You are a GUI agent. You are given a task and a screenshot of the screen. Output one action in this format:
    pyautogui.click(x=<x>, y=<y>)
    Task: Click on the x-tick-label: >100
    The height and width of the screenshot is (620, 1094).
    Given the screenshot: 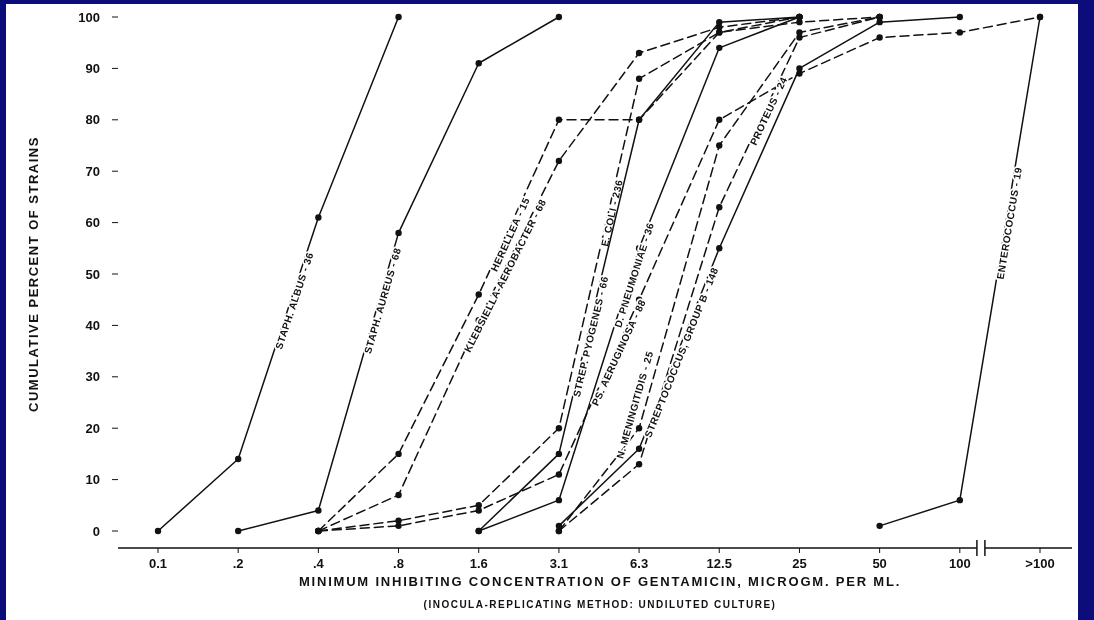 What is the action you would take?
    pyautogui.click(x=1040, y=563)
    